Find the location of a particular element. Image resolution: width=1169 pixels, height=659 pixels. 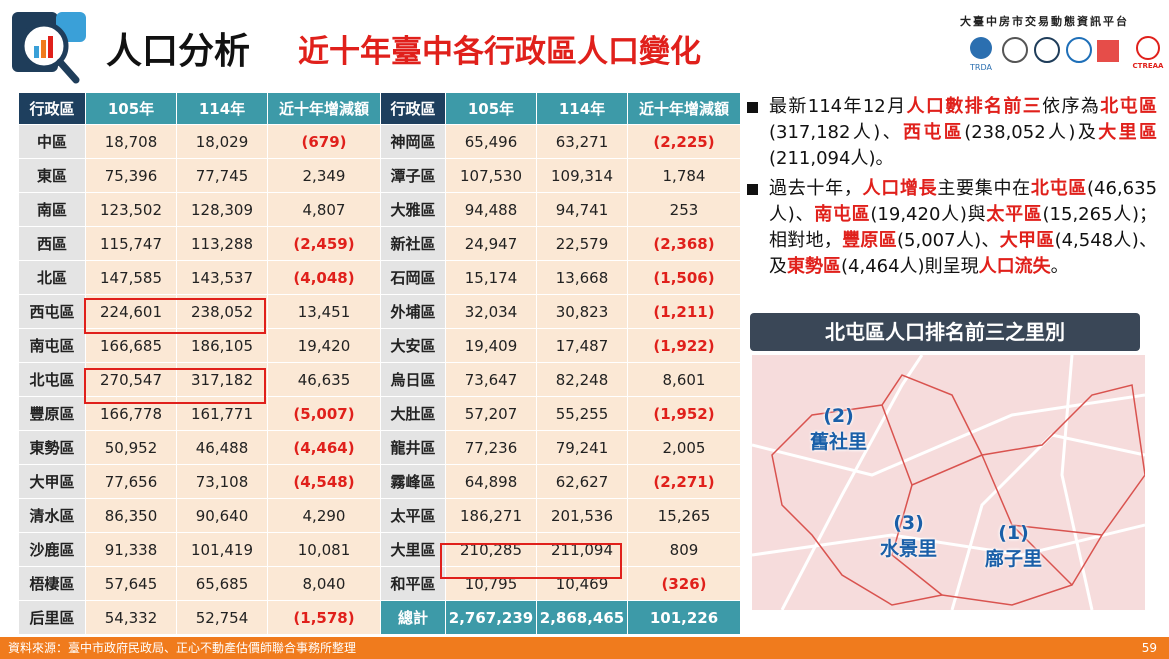

table-row: 梧棲區 57,645 65,685 8,040 和平區 10,795 10,469 (326) is located at coordinates (379, 583).